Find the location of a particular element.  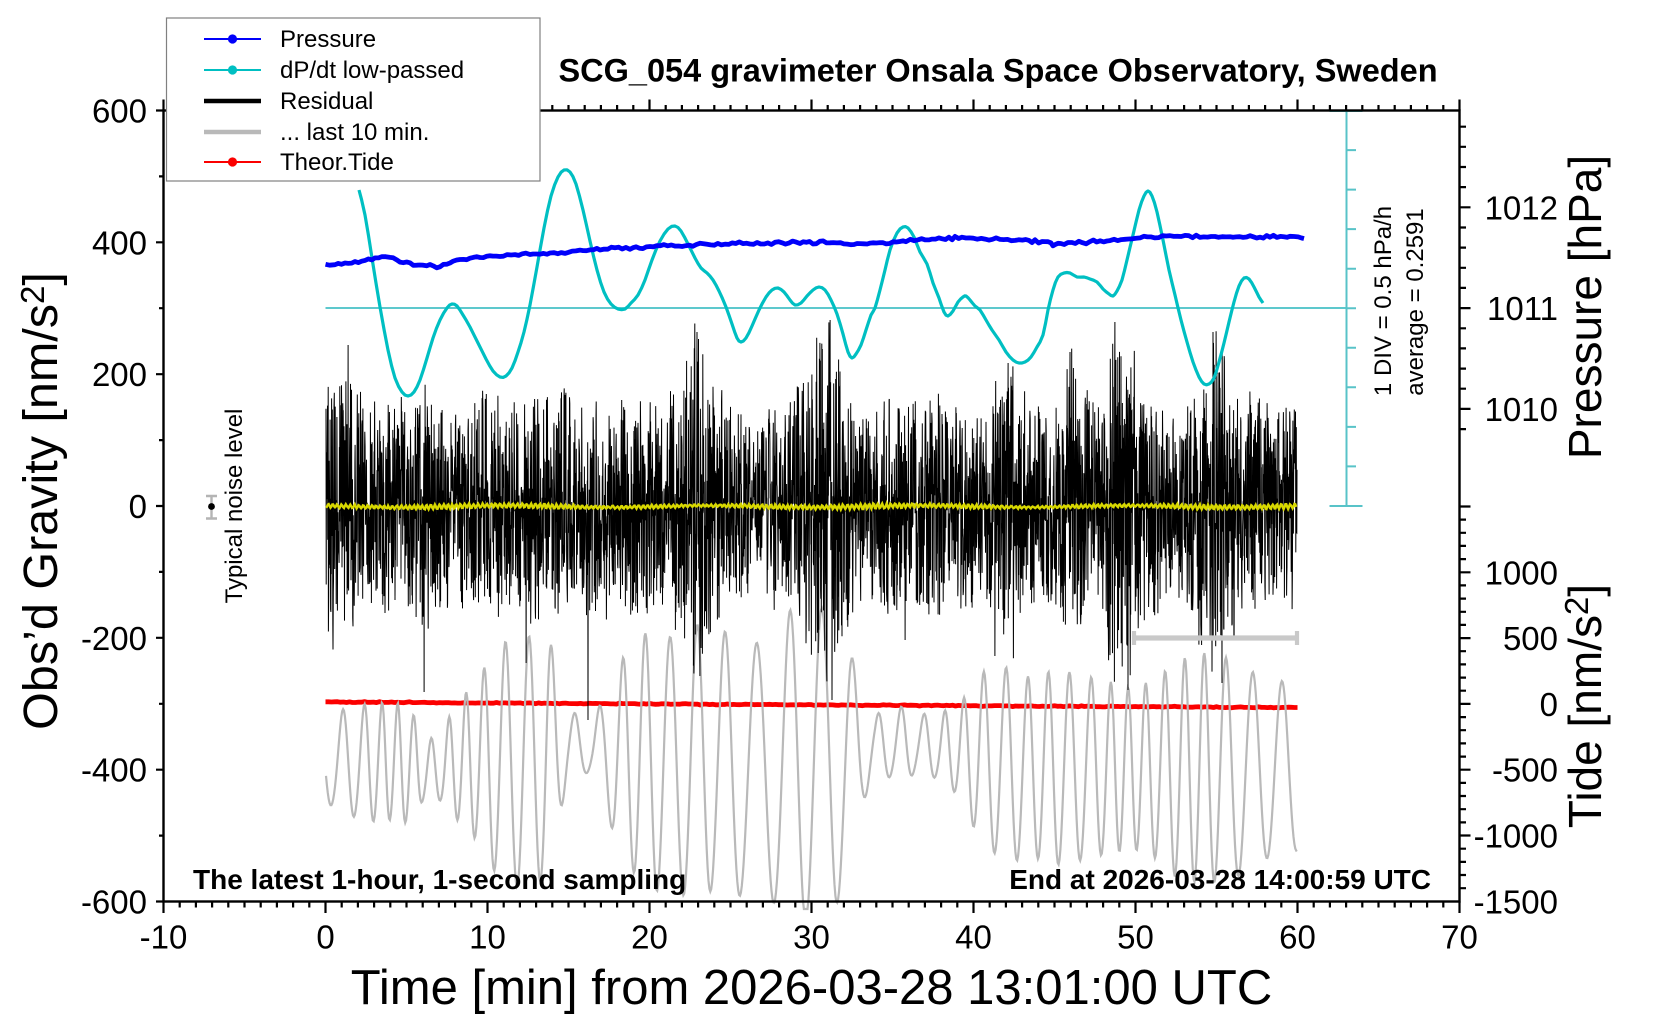

svg-text: Typical noise level is located at coordinates (234, 506).